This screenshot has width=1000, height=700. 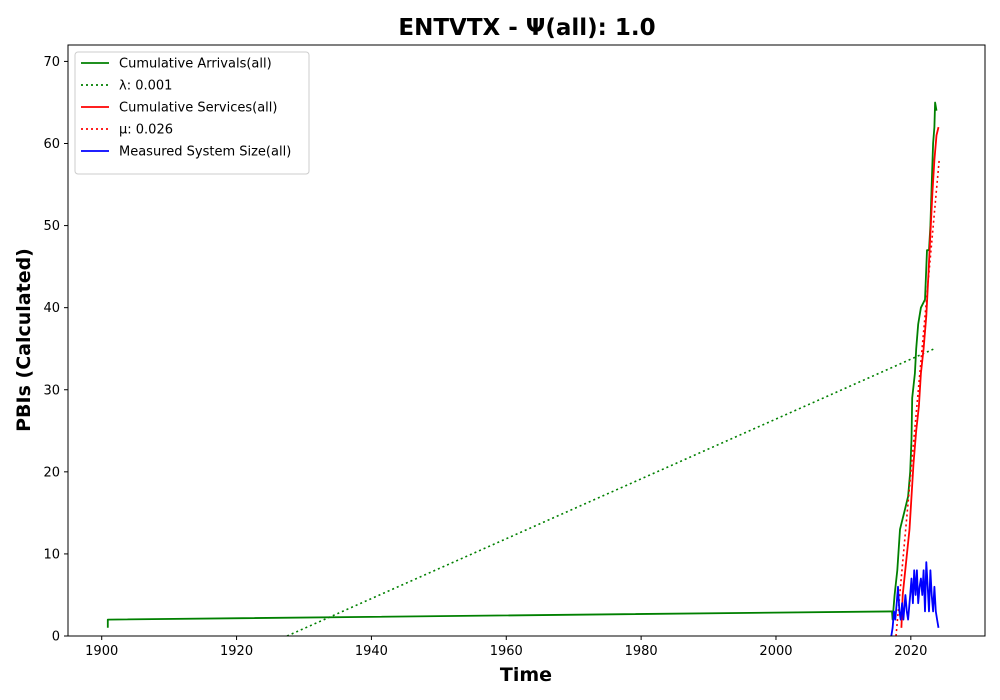 I want to click on y-tick-label: 30, so click(x=51, y=390).